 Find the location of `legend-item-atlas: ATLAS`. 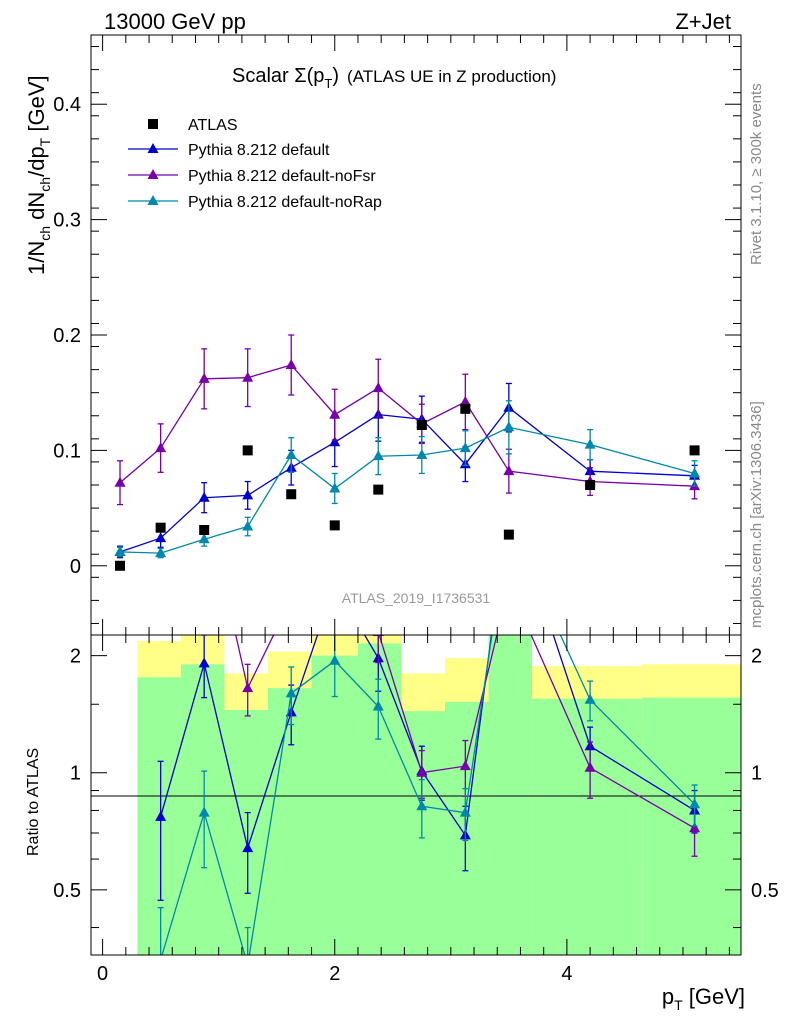

legend-item-atlas: ATLAS is located at coordinates (193, 125).